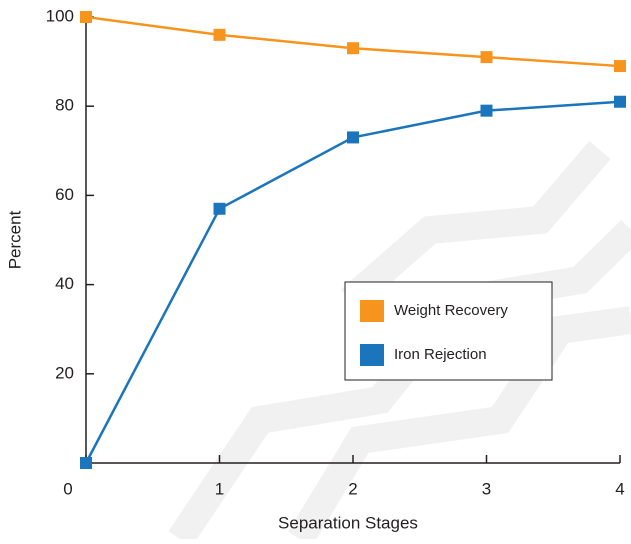 This screenshot has height=544, width=631. What do you see at coordinates (64, 194) in the screenshot?
I see `y-tick-label: 60` at bounding box center [64, 194].